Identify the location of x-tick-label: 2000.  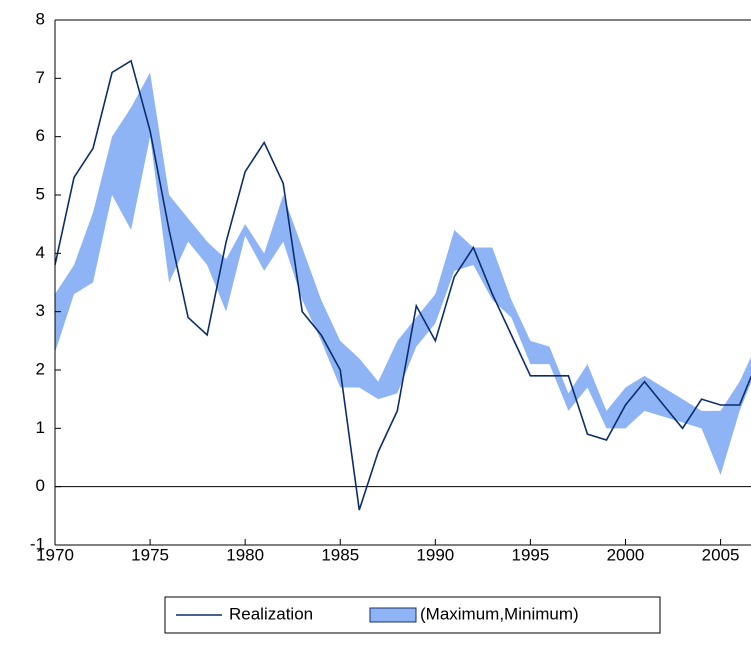
(626, 554).